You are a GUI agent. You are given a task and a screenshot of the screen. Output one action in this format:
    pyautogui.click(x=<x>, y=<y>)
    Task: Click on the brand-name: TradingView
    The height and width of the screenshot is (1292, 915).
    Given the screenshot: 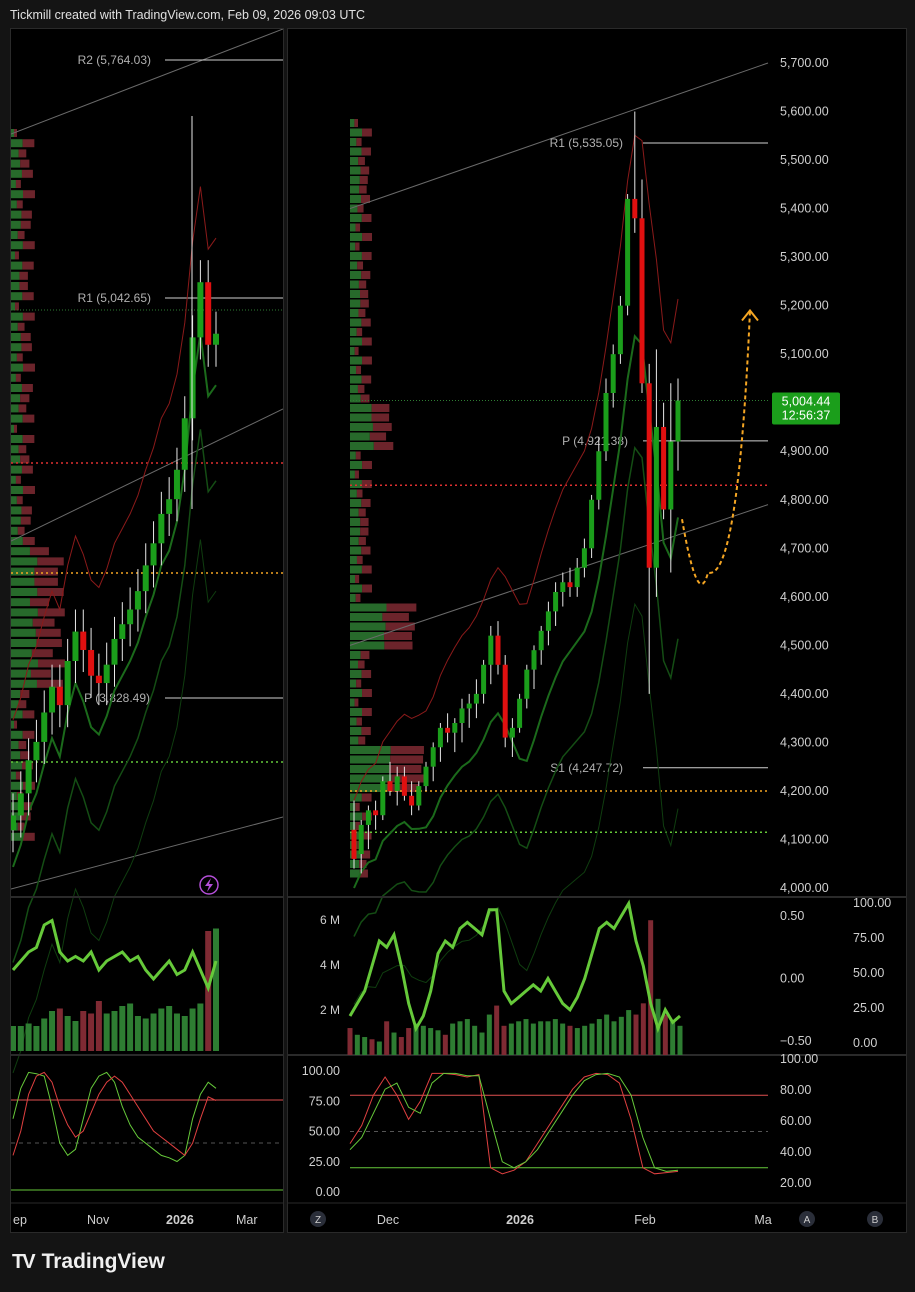 What is the action you would take?
    pyautogui.click(x=103, y=1261)
    